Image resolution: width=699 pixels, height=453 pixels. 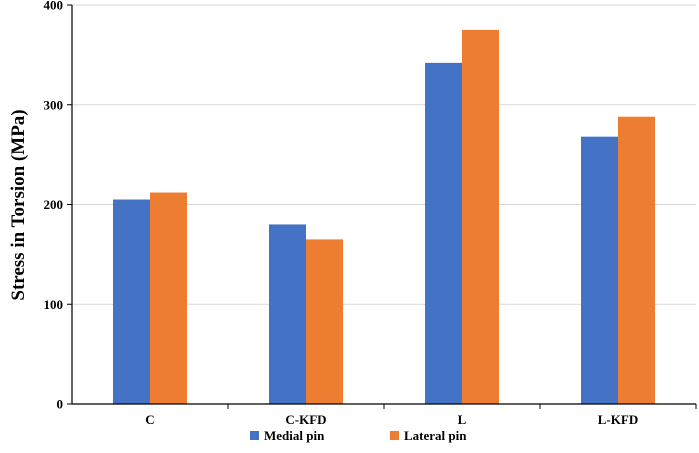 What do you see at coordinates (287, 314) in the screenshot?
I see `bar-c-kfd-medial-pin` at bounding box center [287, 314].